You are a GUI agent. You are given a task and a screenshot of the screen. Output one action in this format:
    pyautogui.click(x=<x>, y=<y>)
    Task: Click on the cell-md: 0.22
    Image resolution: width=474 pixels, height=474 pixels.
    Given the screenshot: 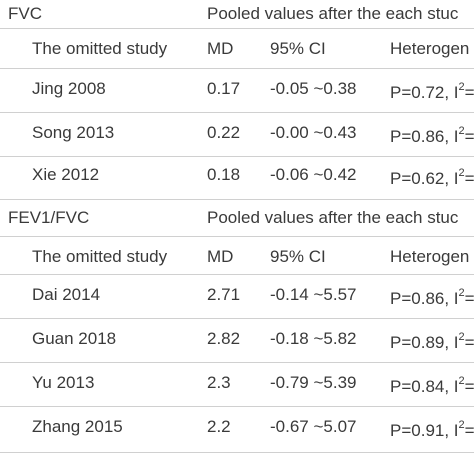 What is the action you would take?
    pyautogui.click(x=224, y=132)
    